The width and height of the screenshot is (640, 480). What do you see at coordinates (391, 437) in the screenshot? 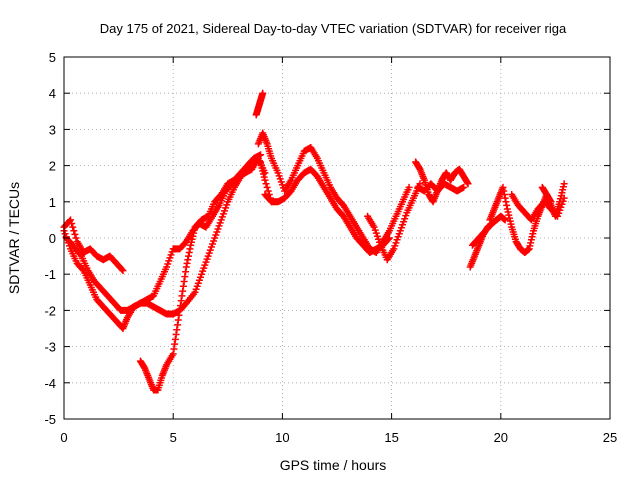
I see `x-tick-label: 15` at bounding box center [391, 437].